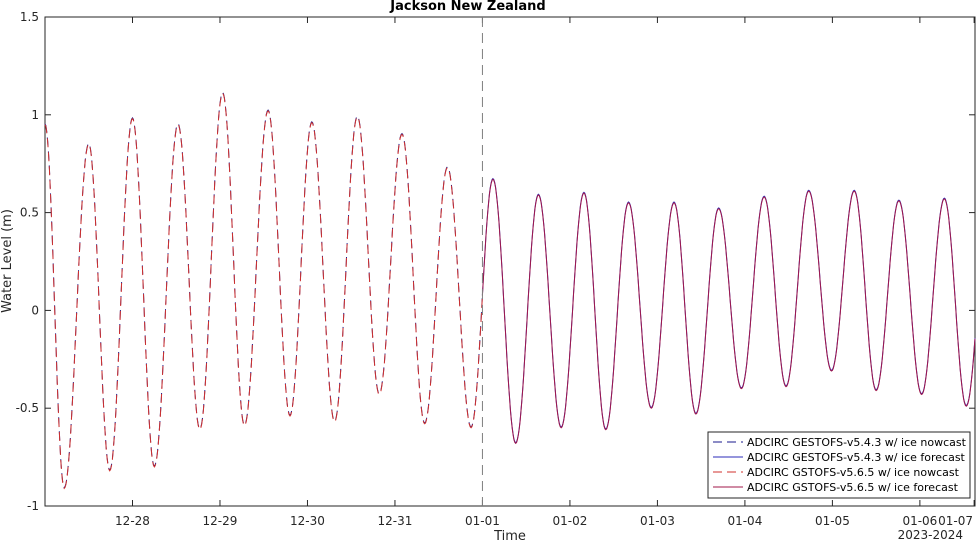  I want to click on y-tick-label: -0.5, so click(27, 408).